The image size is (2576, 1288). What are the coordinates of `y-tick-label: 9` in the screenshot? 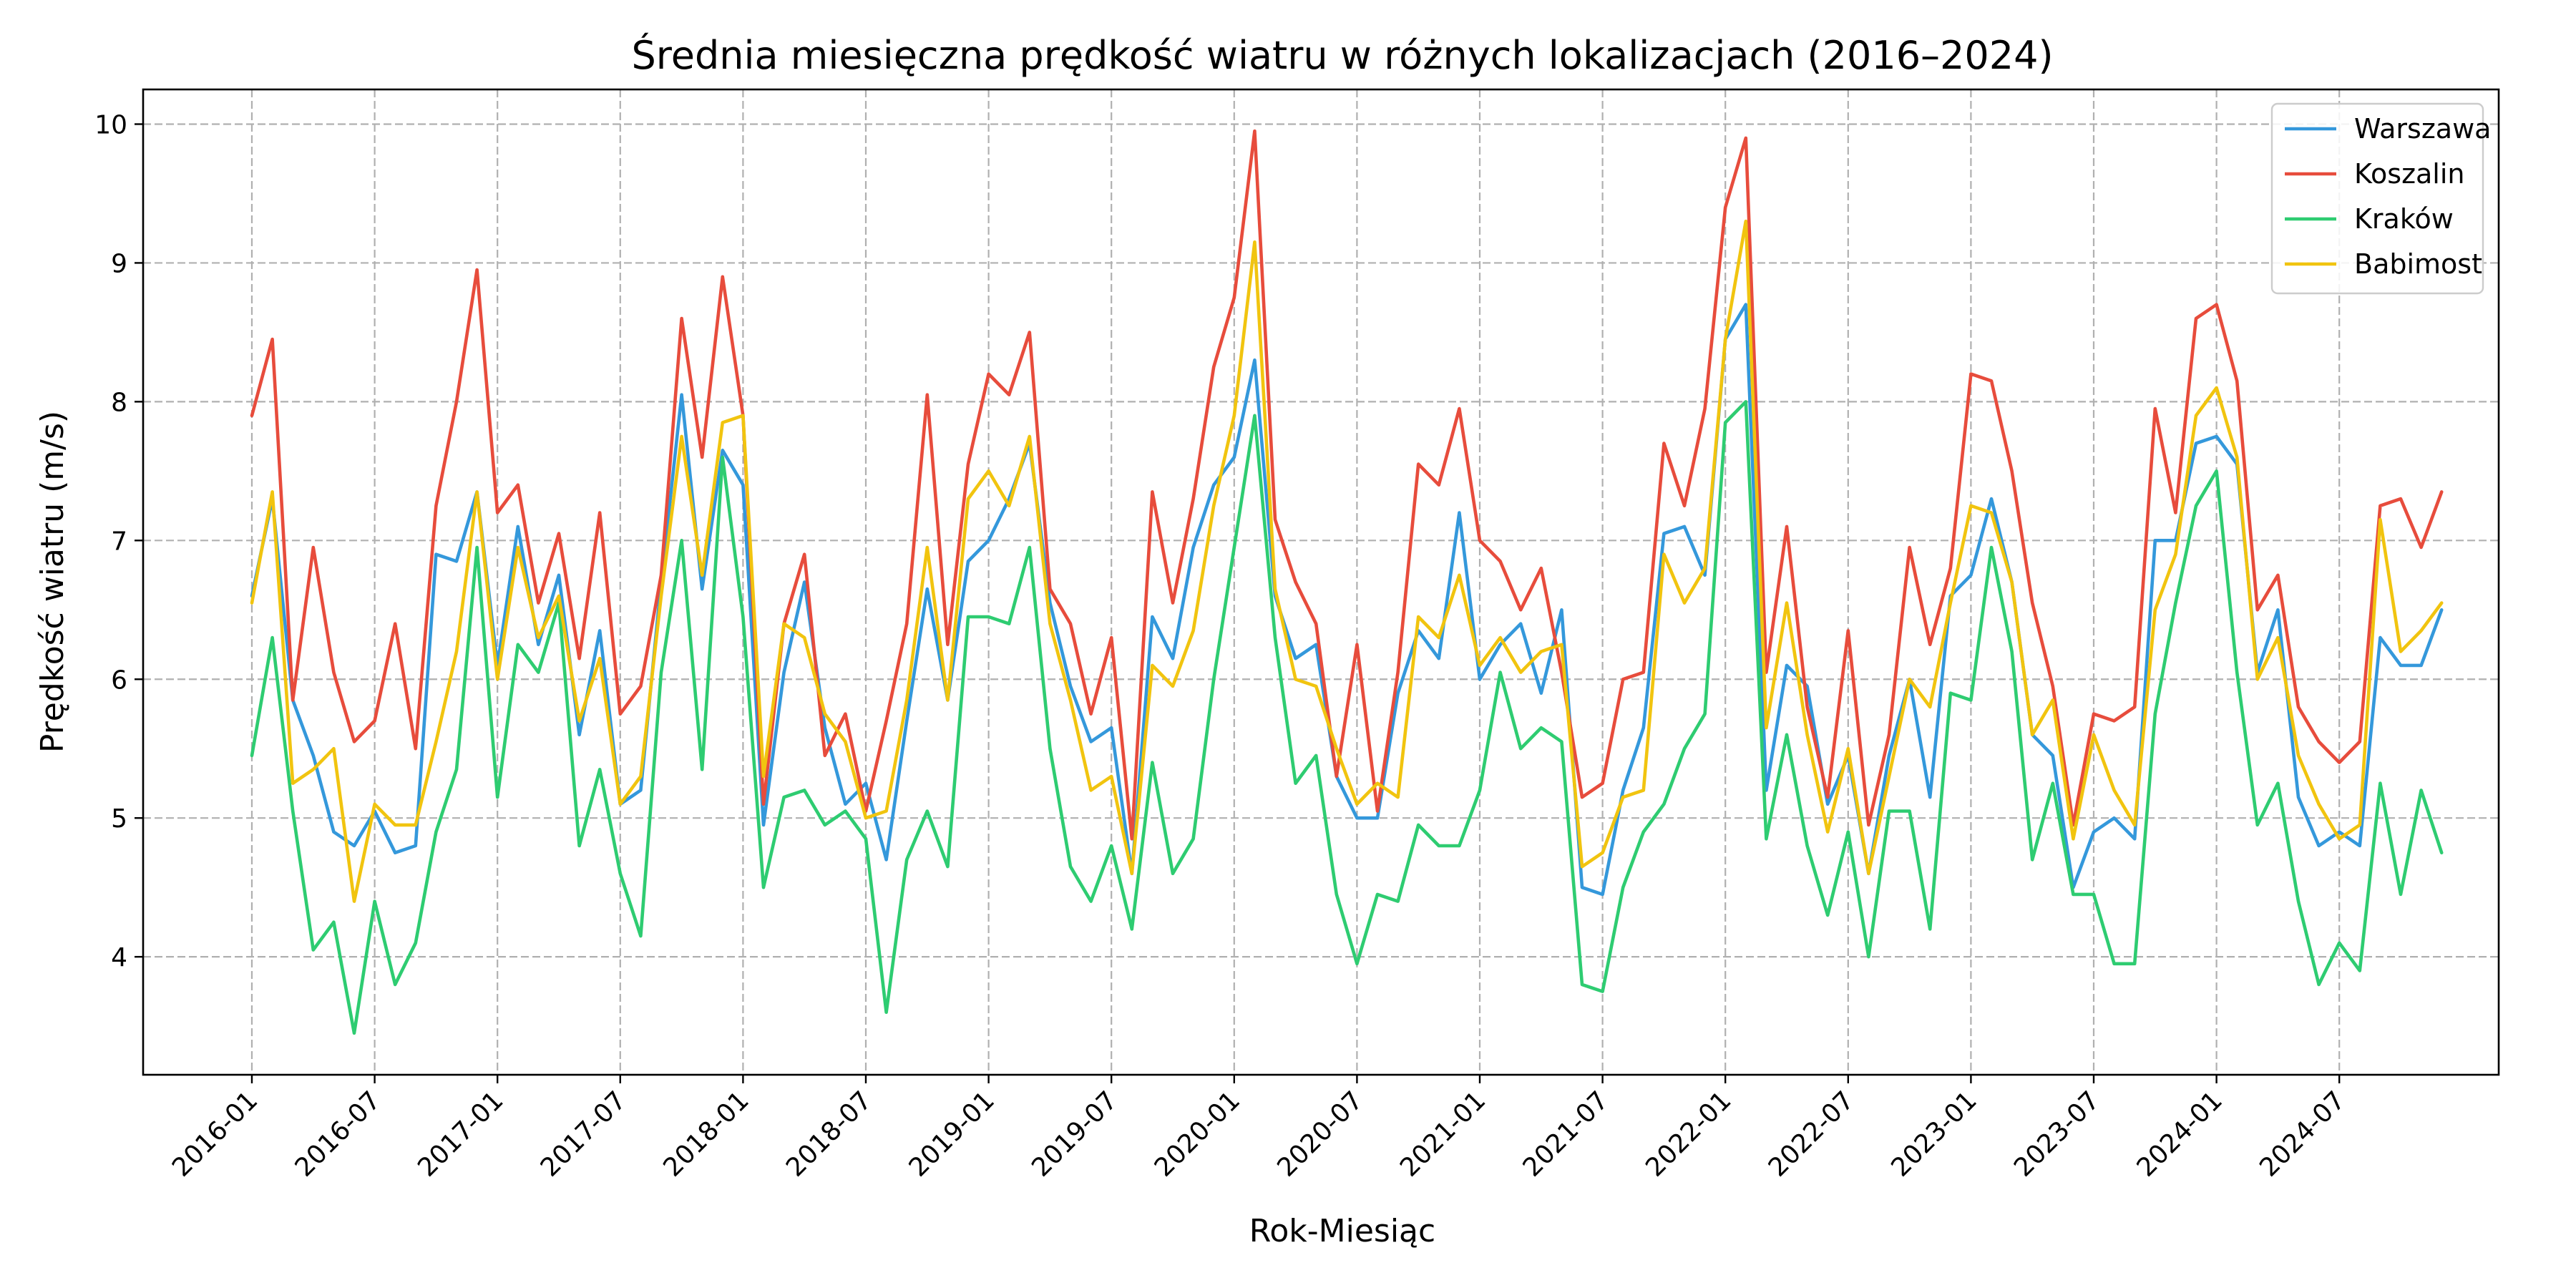 It's located at (119, 263).